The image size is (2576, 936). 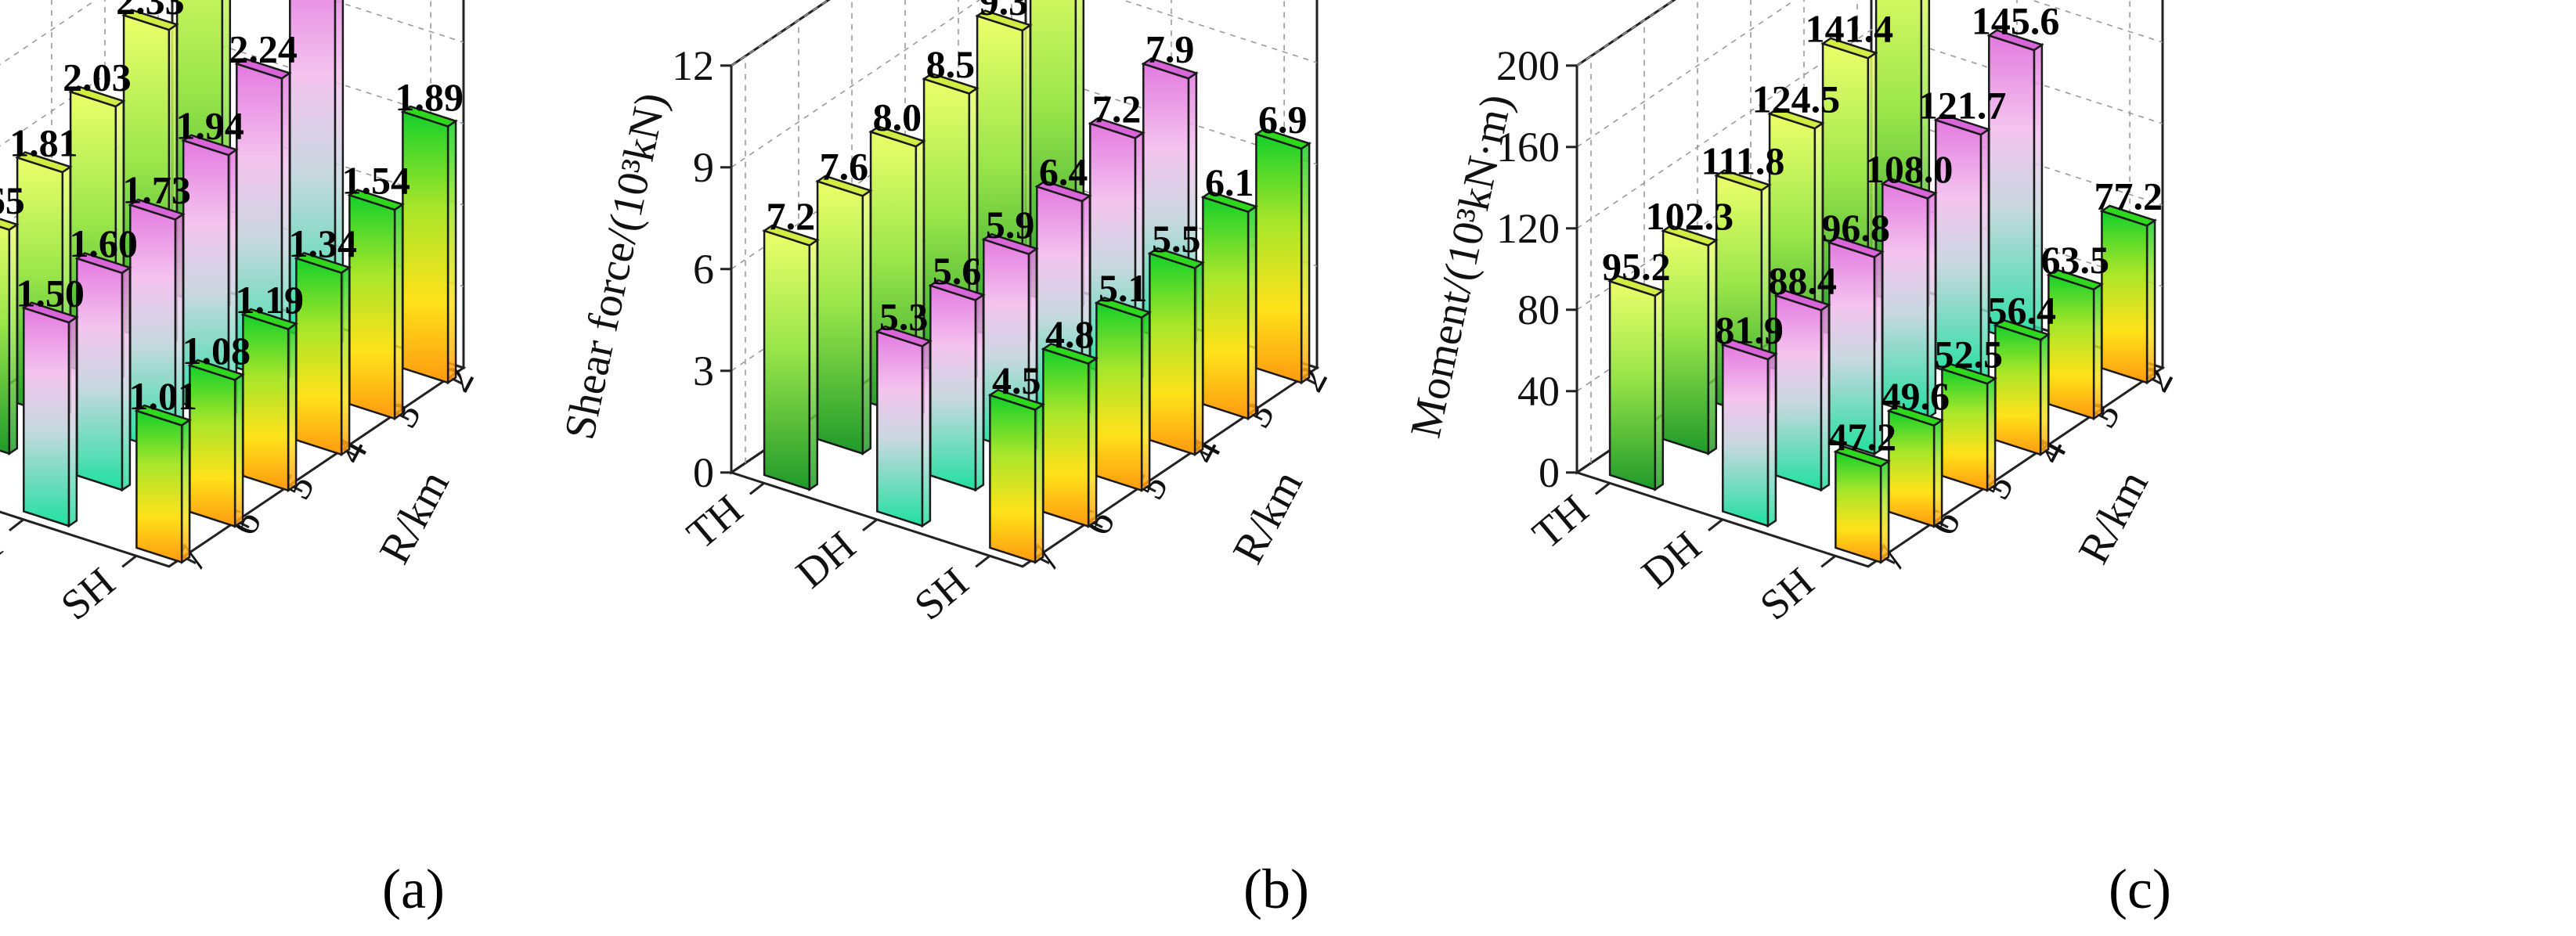 I want to click on row-tick-label: DH, so click(x=1671, y=559).